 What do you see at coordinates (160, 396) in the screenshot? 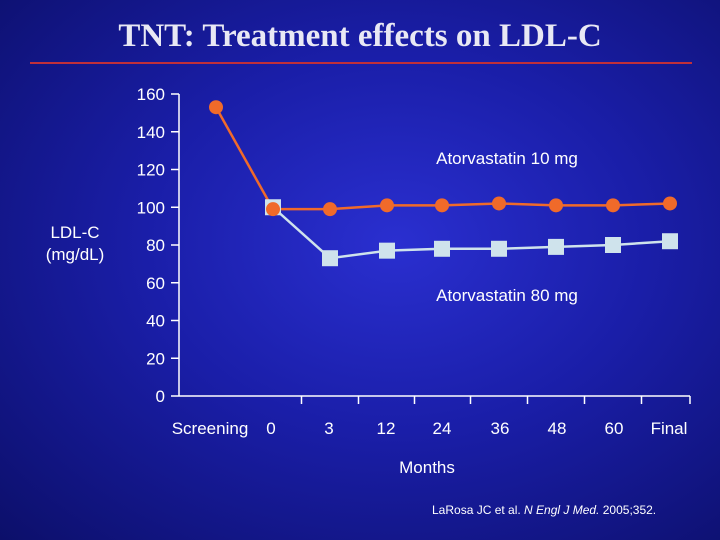
I see `y-tick-label: 0` at bounding box center [160, 396].